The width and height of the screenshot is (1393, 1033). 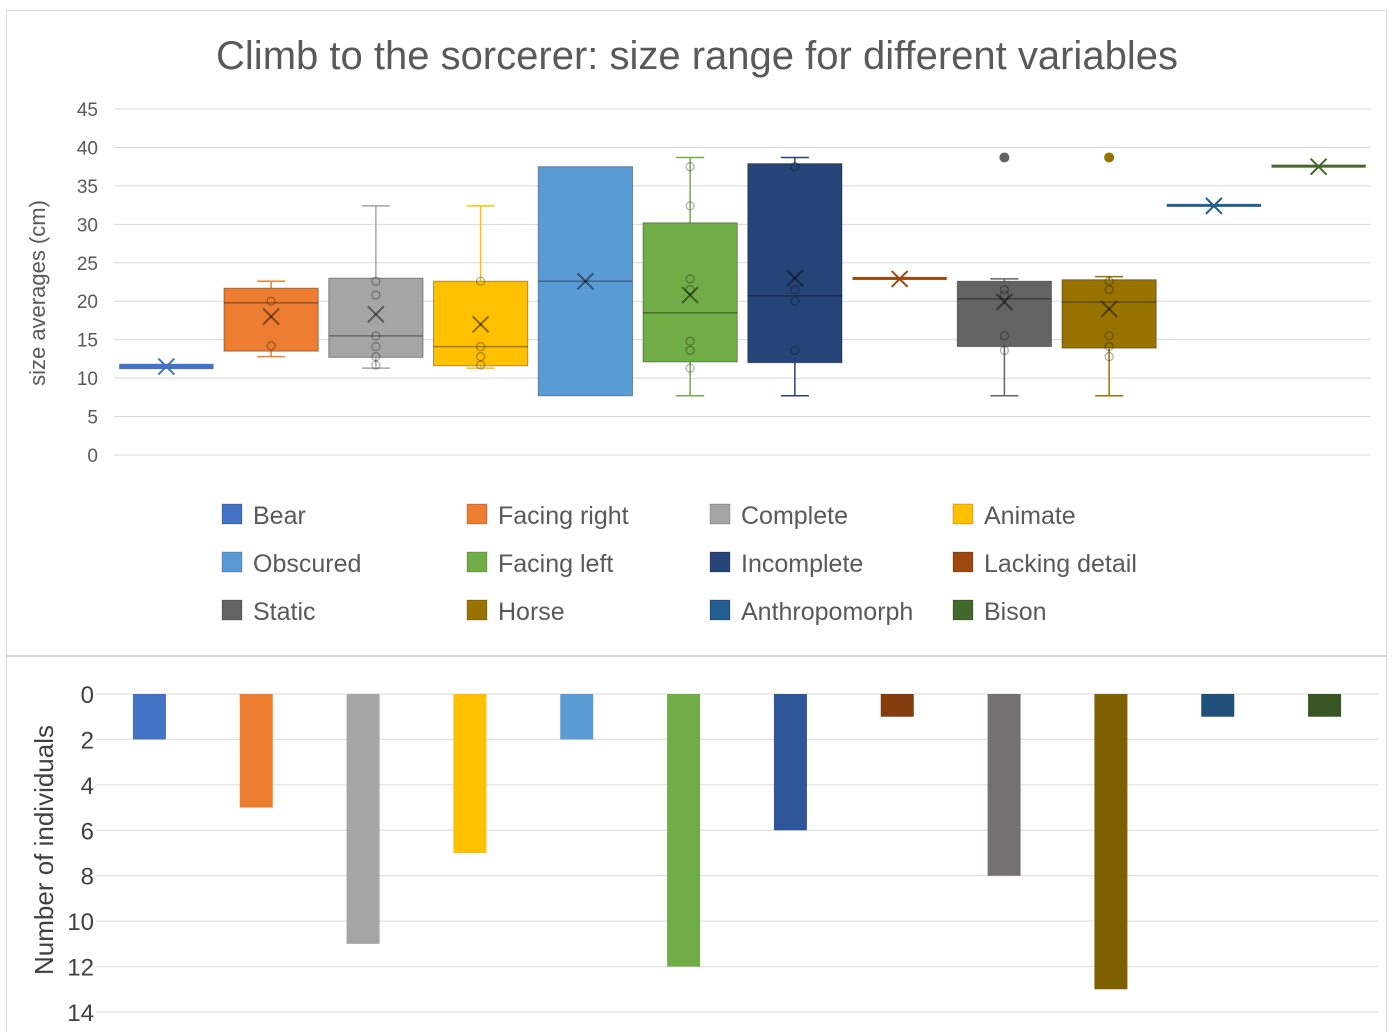 What do you see at coordinates (790, 762) in the screenshot?
I see `bar-incomplete` at bounding box center [790, 762].